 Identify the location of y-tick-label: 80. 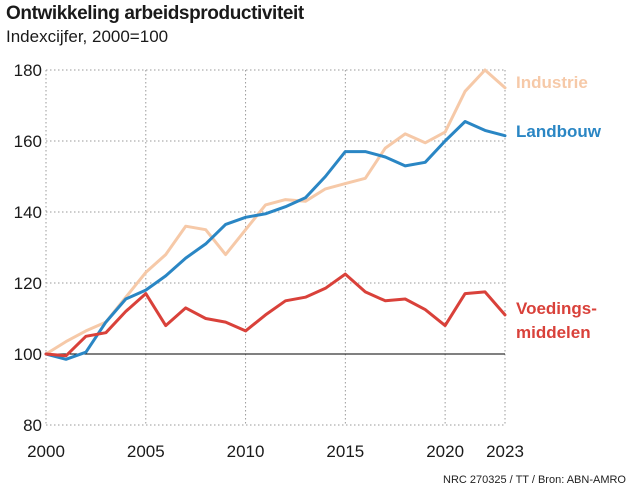
(32, 425).